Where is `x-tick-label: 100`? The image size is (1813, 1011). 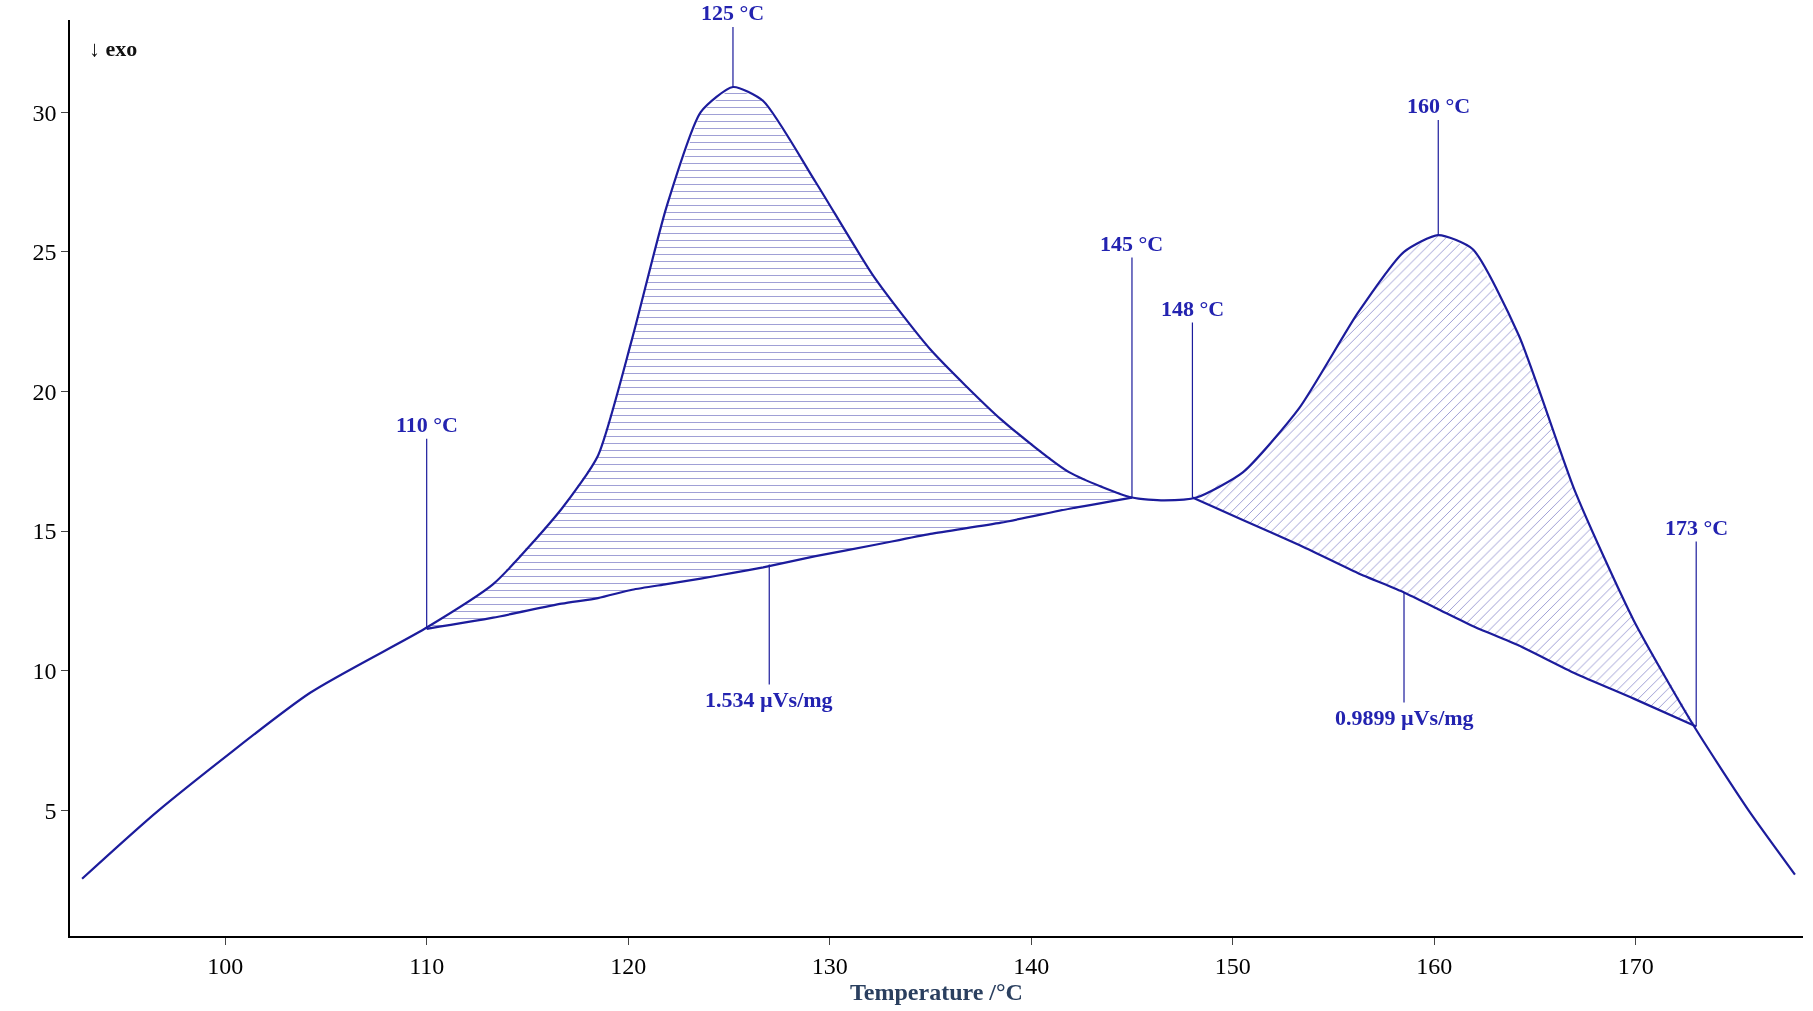
x-tick-label: 100 is located at coordinates (225, 965).